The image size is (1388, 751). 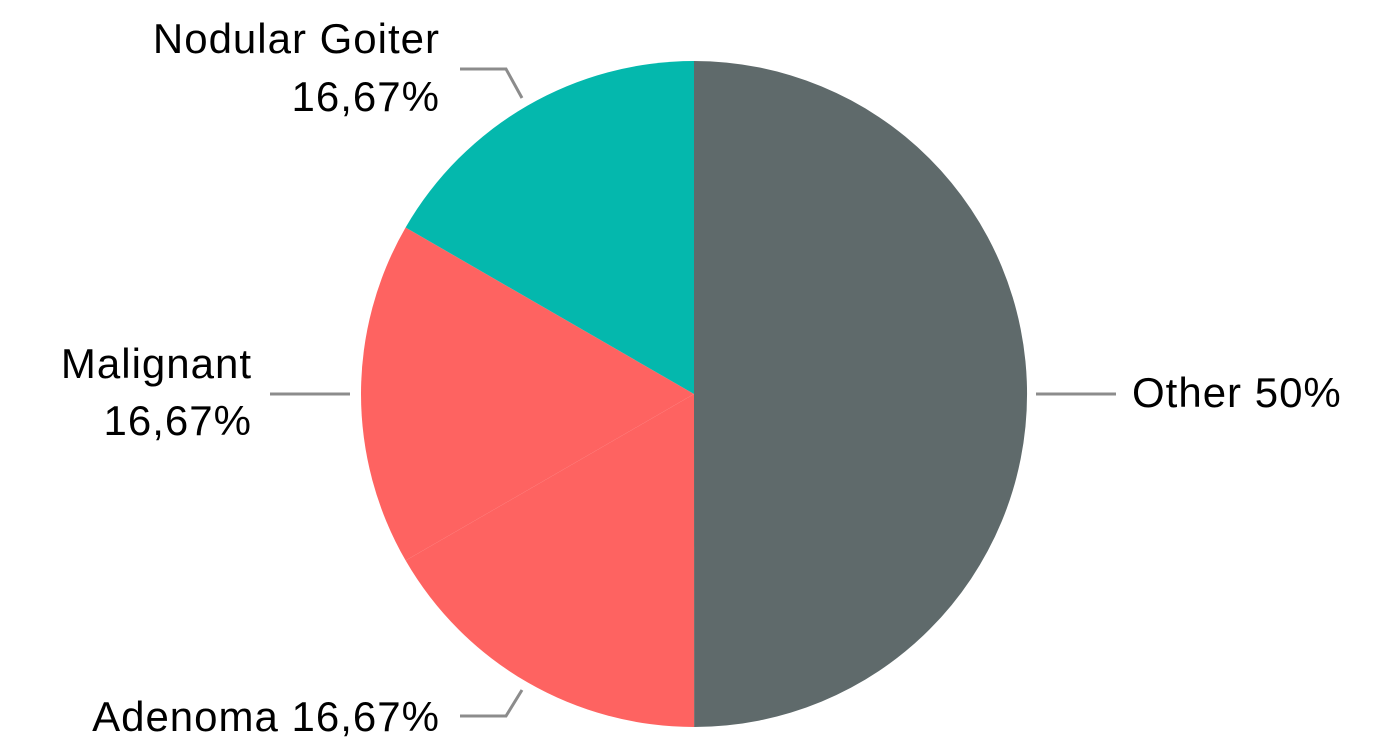 I want to click on pie-slice-nodular-goiter, so click(x=549, y=227).